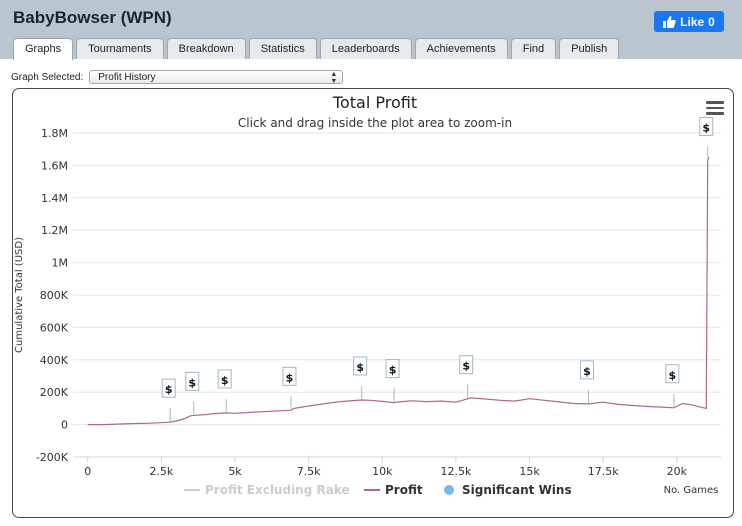  Describe the element at coordinates (47, 77) in the screenshot. I see `graph-select-label: Graph Selected:` at that location.